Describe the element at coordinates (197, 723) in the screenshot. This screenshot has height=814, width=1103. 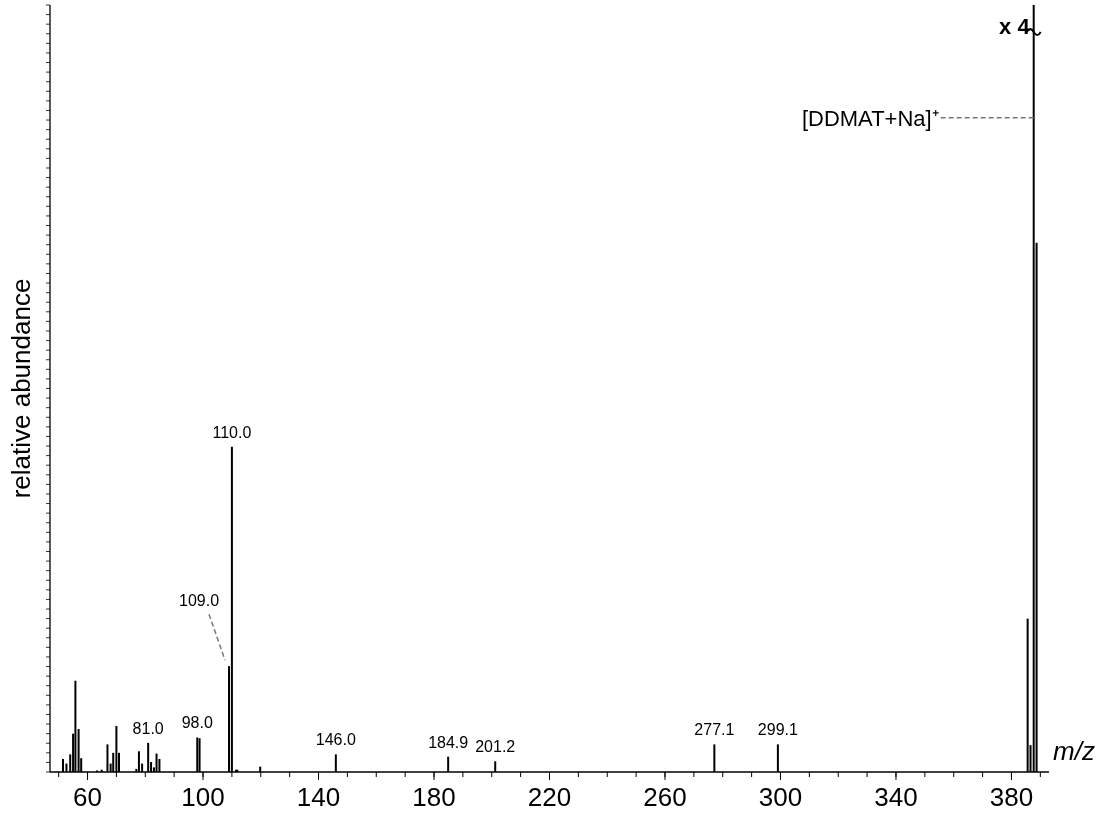
I see `annotation: 98.0` at that location.